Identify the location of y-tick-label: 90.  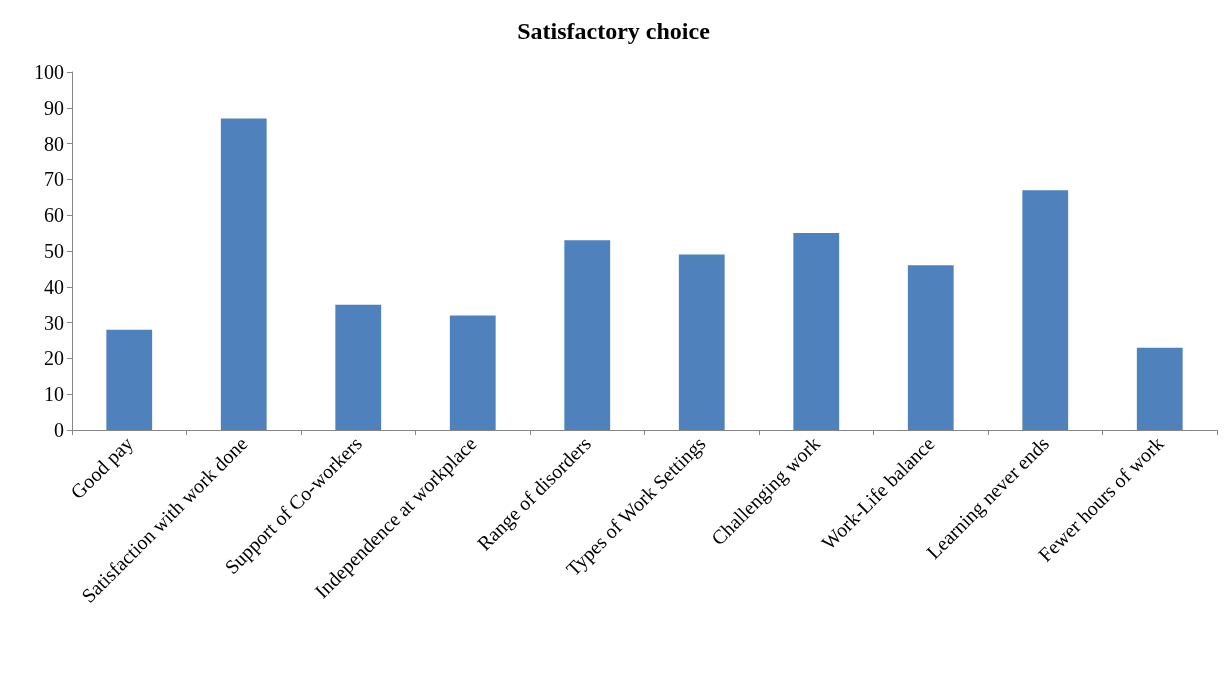
(54, 107).